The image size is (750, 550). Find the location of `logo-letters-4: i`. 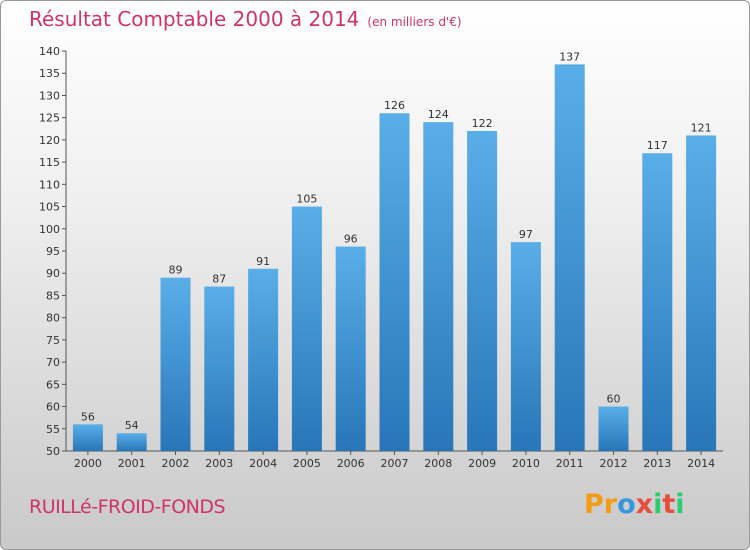

logo-letters-4: i is located at coordinates (658, 504).